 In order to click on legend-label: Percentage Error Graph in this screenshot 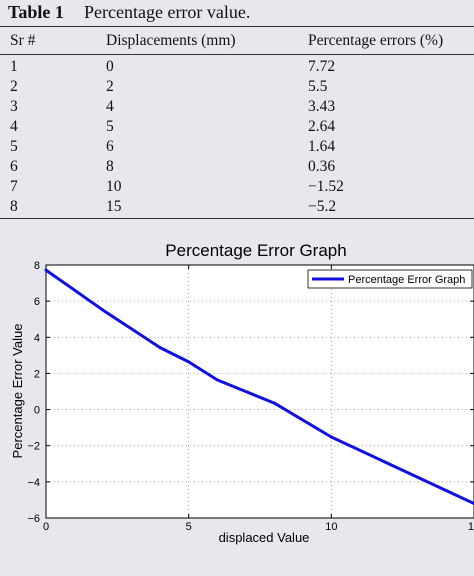, I will do `click(406, 280)`.